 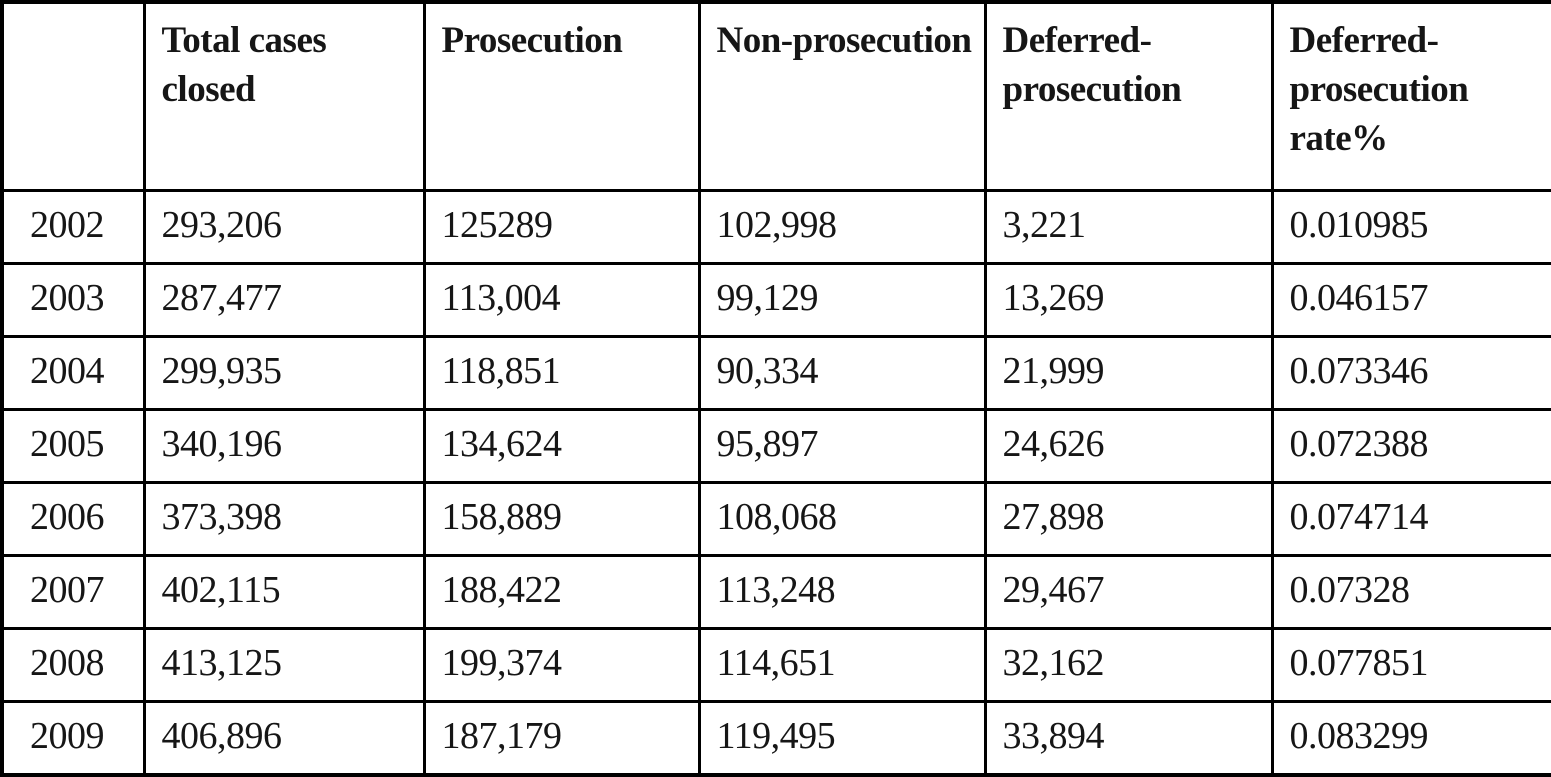 What do you see at coordinates (284, 373) in the screenshot?
I see `cell-total-cases-closed: 299,935` at bounding box center [284, 373].